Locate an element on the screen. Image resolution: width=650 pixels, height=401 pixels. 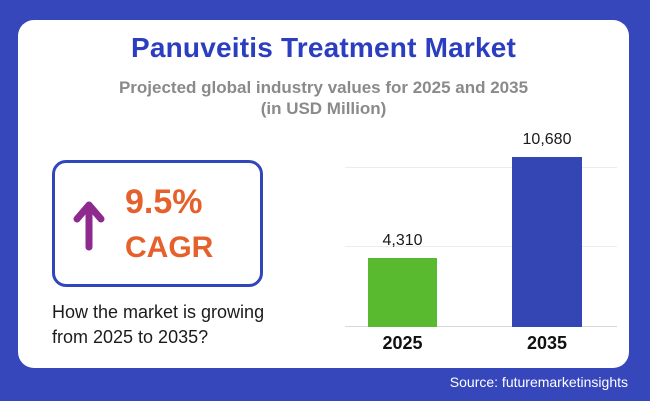
cagr-value: 9.5% is located at coordinates (164, 201).